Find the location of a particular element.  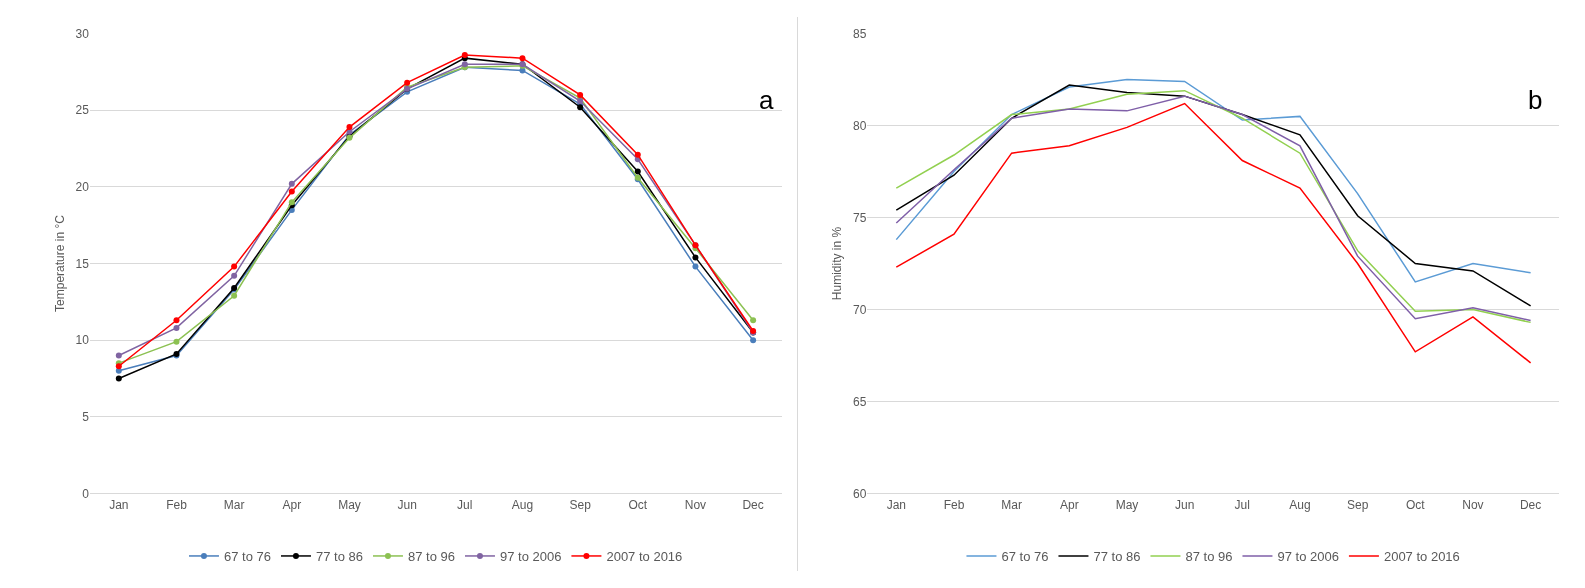

y-tick-label: 0 is located at coordinates (86, 493).